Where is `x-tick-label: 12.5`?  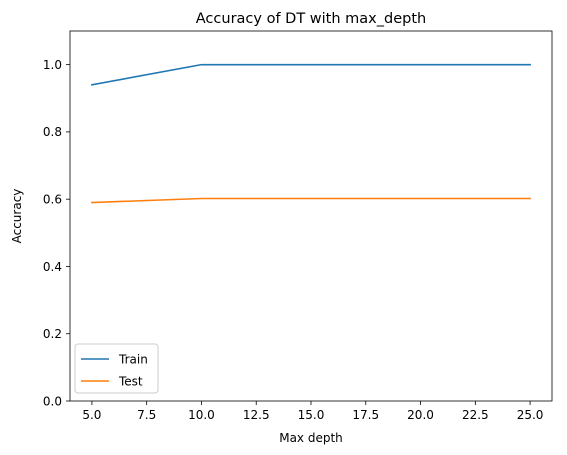 x-tick-label: 12.5 is located at coordinates (256, 415).